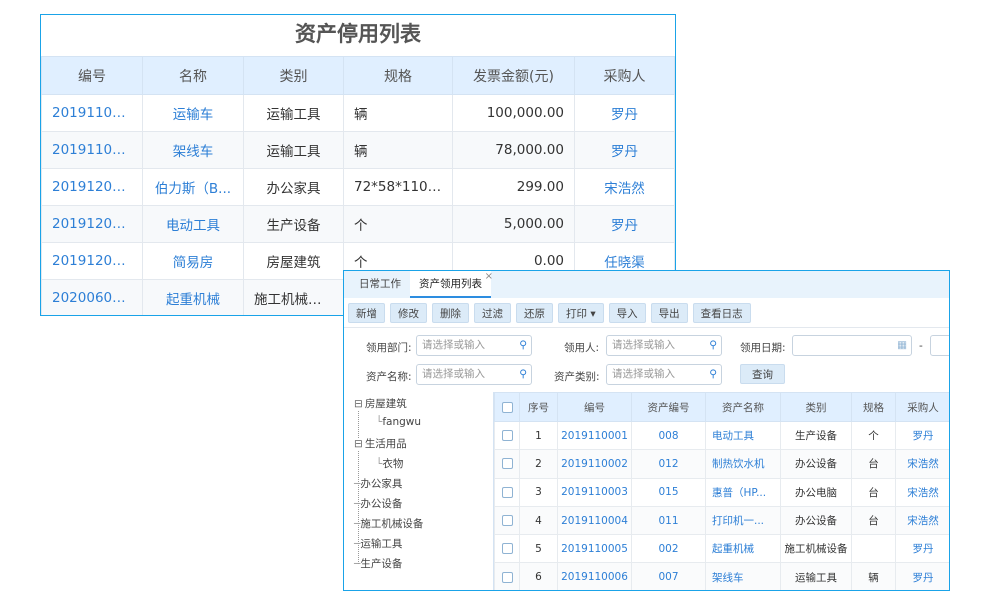  What do you see at coordinates (451, 284) in the screenshot?
I see `tab-asset-requisition: 资产领用列表 ×` at bounding box center [451, 284].